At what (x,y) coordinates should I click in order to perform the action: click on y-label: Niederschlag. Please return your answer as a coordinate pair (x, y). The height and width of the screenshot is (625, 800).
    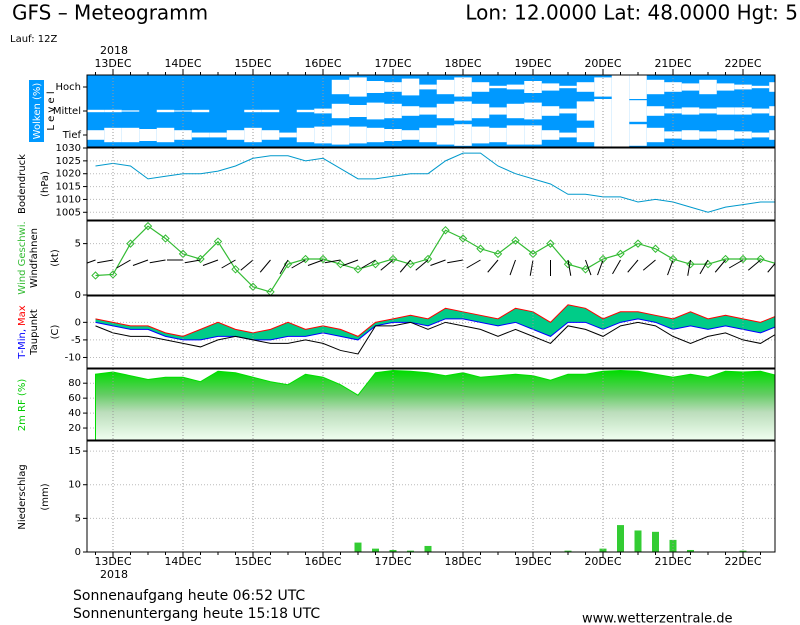
    Looking at the image, I should click on (22, 496).